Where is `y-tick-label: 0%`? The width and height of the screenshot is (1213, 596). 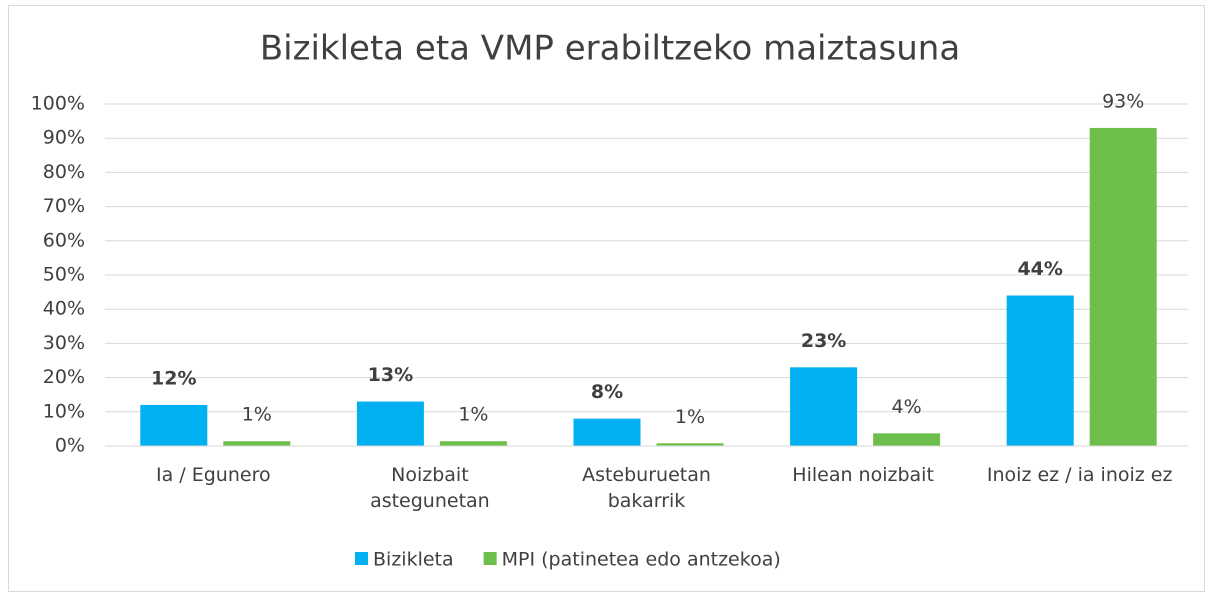
y-tick-label: 0% is located at coordinates (70, 446).